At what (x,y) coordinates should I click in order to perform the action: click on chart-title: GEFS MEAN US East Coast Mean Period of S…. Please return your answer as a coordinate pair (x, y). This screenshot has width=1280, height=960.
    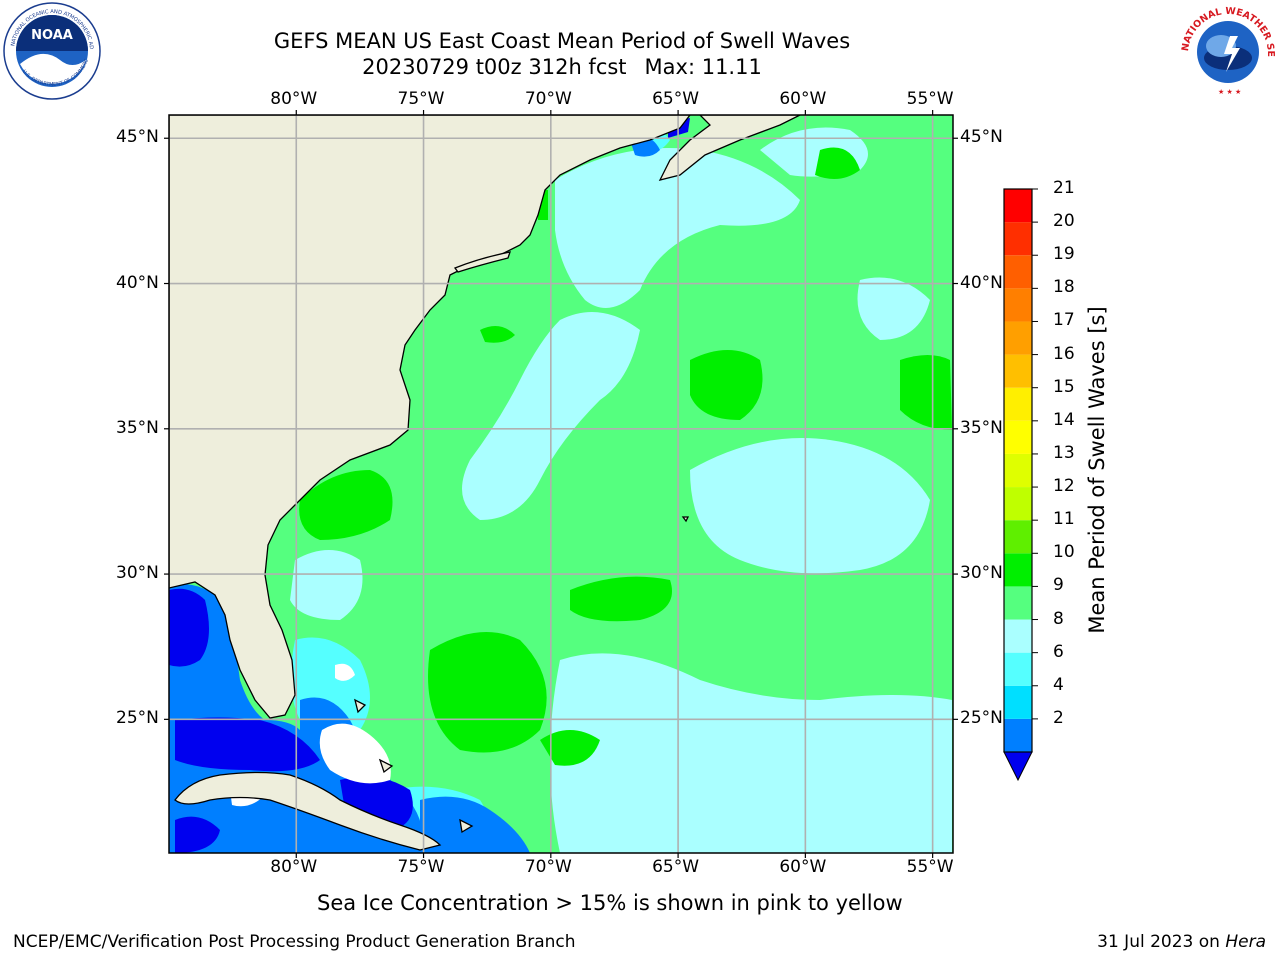
    Looking at the image, I should click on (562, 41).